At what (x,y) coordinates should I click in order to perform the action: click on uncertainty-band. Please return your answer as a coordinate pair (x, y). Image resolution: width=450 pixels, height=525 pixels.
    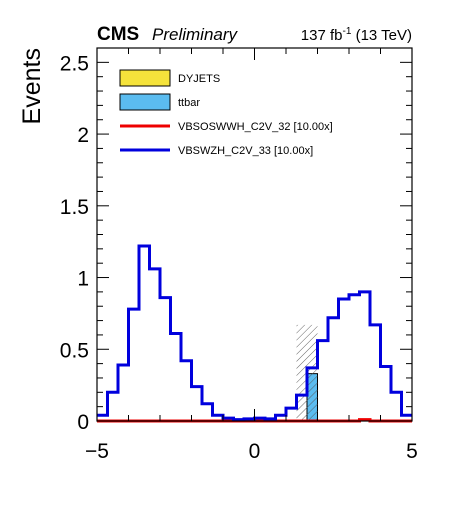
    Looking at the image, I should click on (307, 372).